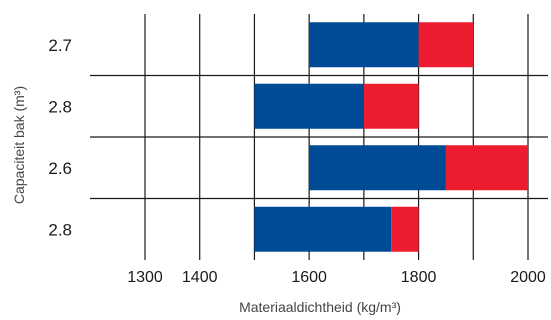  Describe the element at coordinates (309, 277) in the screenshot. I see `x-tick-label: 1600` at that location.